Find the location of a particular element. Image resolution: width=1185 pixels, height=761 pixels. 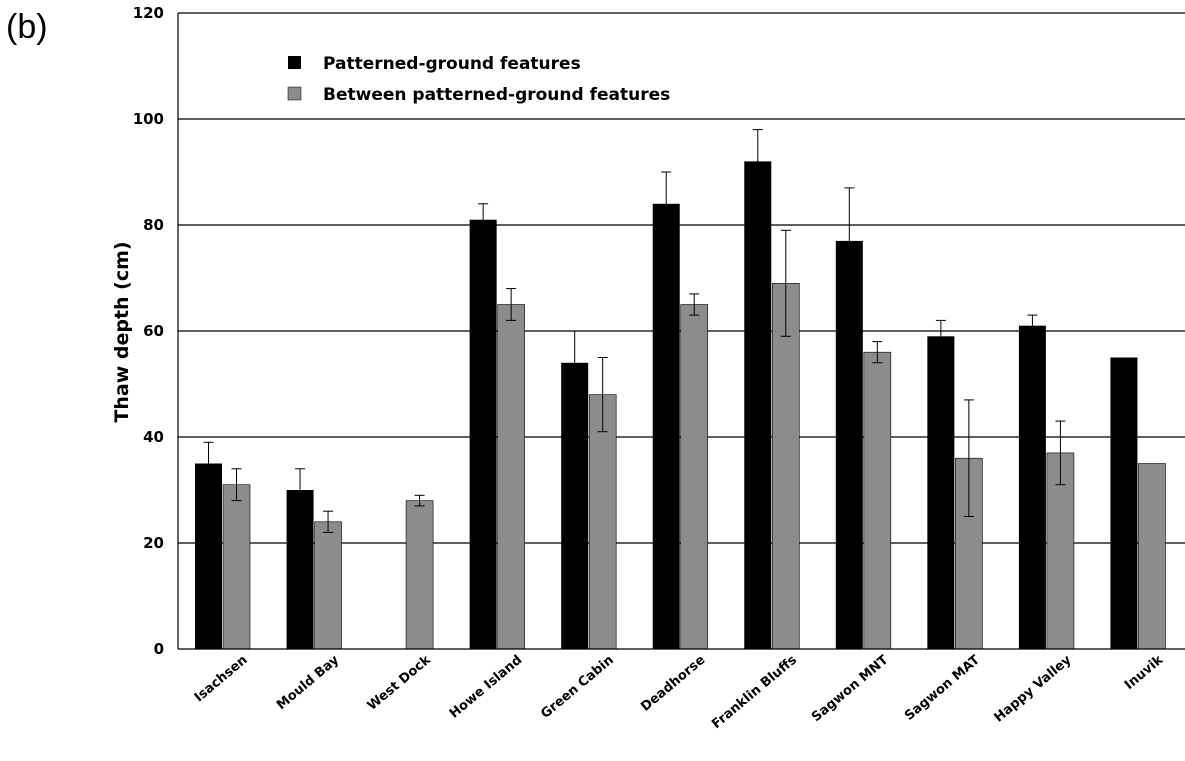

x-tick-label: Inuvik is located at coordinates (1144, 672).